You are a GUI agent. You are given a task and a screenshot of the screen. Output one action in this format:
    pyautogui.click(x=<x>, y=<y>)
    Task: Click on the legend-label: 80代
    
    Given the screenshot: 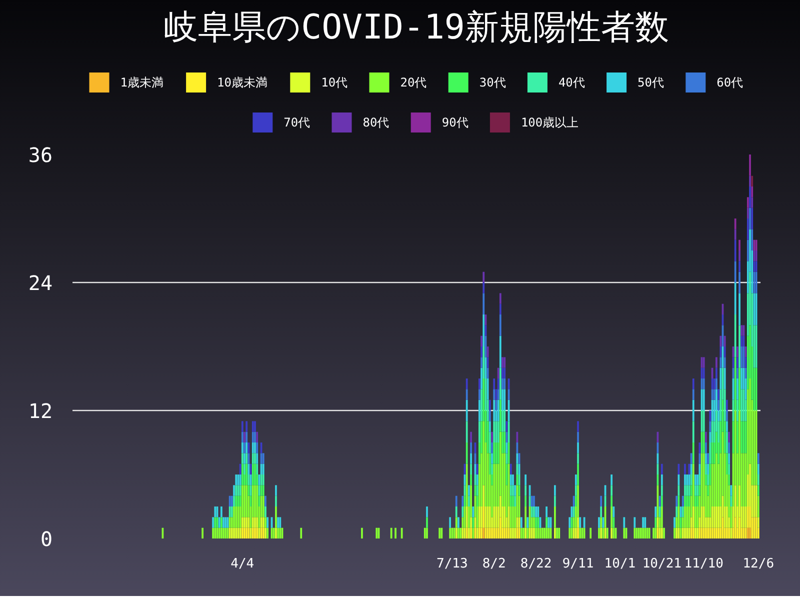 What is the action you would take?
    pyautogui.click(x=376, y=123)
    